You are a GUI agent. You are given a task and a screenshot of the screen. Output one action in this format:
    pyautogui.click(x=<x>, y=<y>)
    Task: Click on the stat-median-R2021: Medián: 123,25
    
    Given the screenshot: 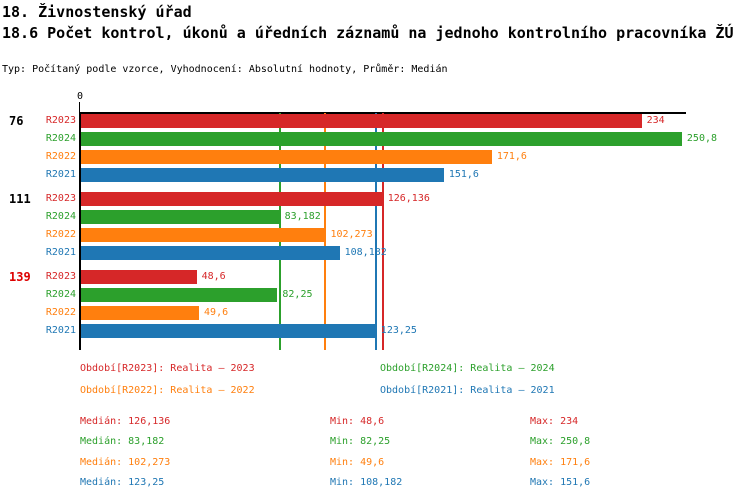 What is the action you would take?
    pyautogui.click(x=122, y=482)
    